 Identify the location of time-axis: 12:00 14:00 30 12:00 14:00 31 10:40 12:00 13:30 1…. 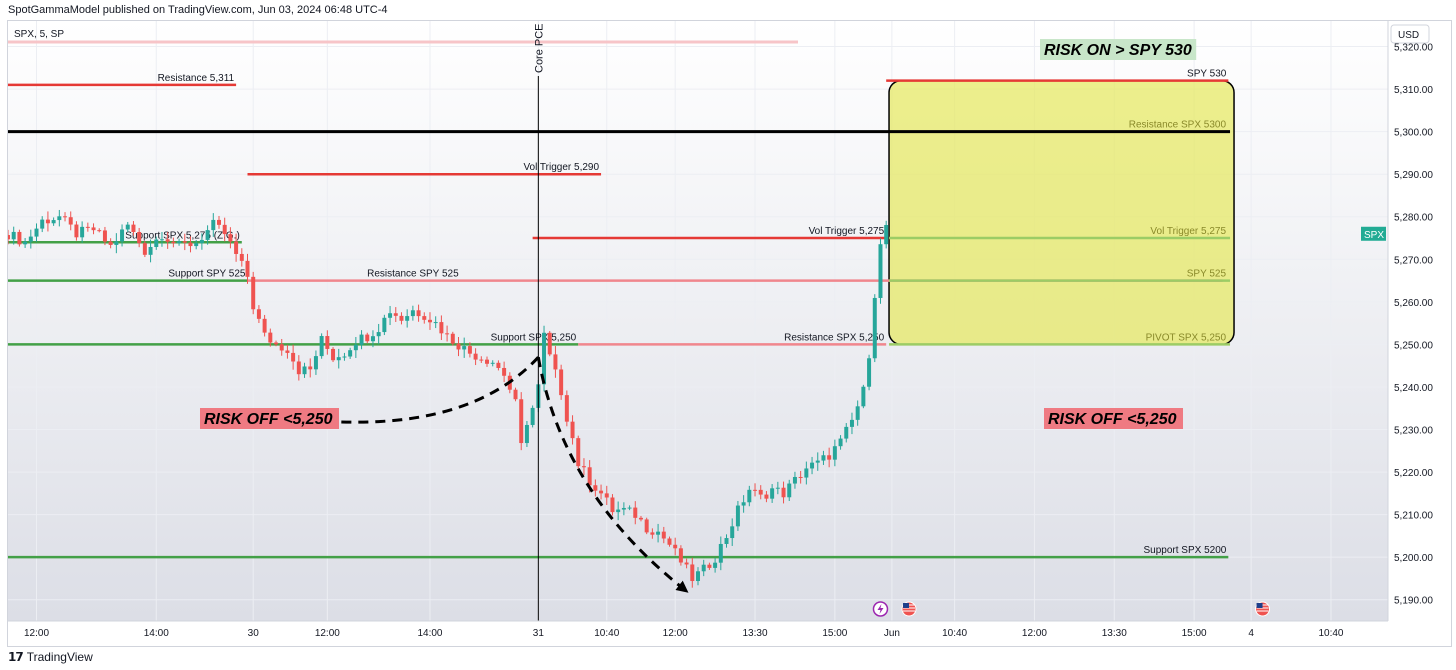
(729, 633).